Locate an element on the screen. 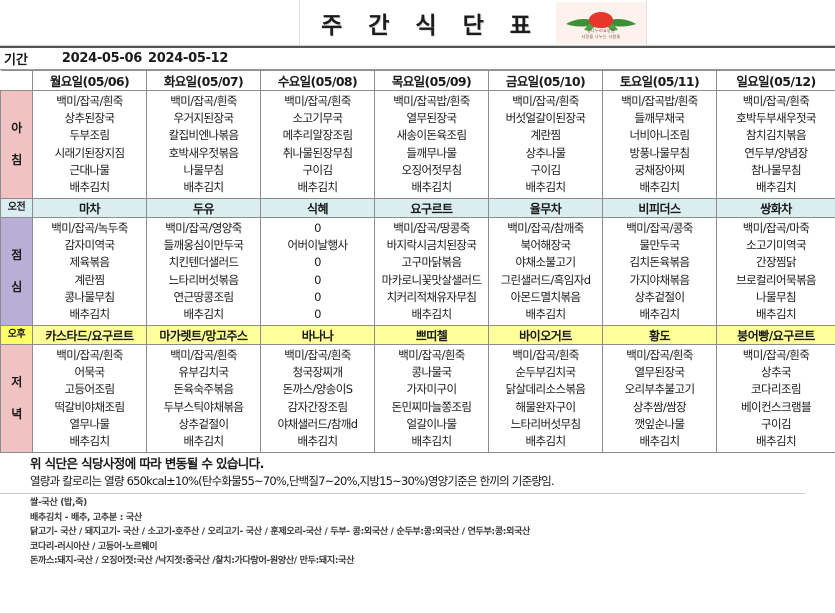 This screenshot has height=613, width=835. organization-logo: 장나누리요양원 사랑을 나누는 사람들 is located at coordinates (601, 22).